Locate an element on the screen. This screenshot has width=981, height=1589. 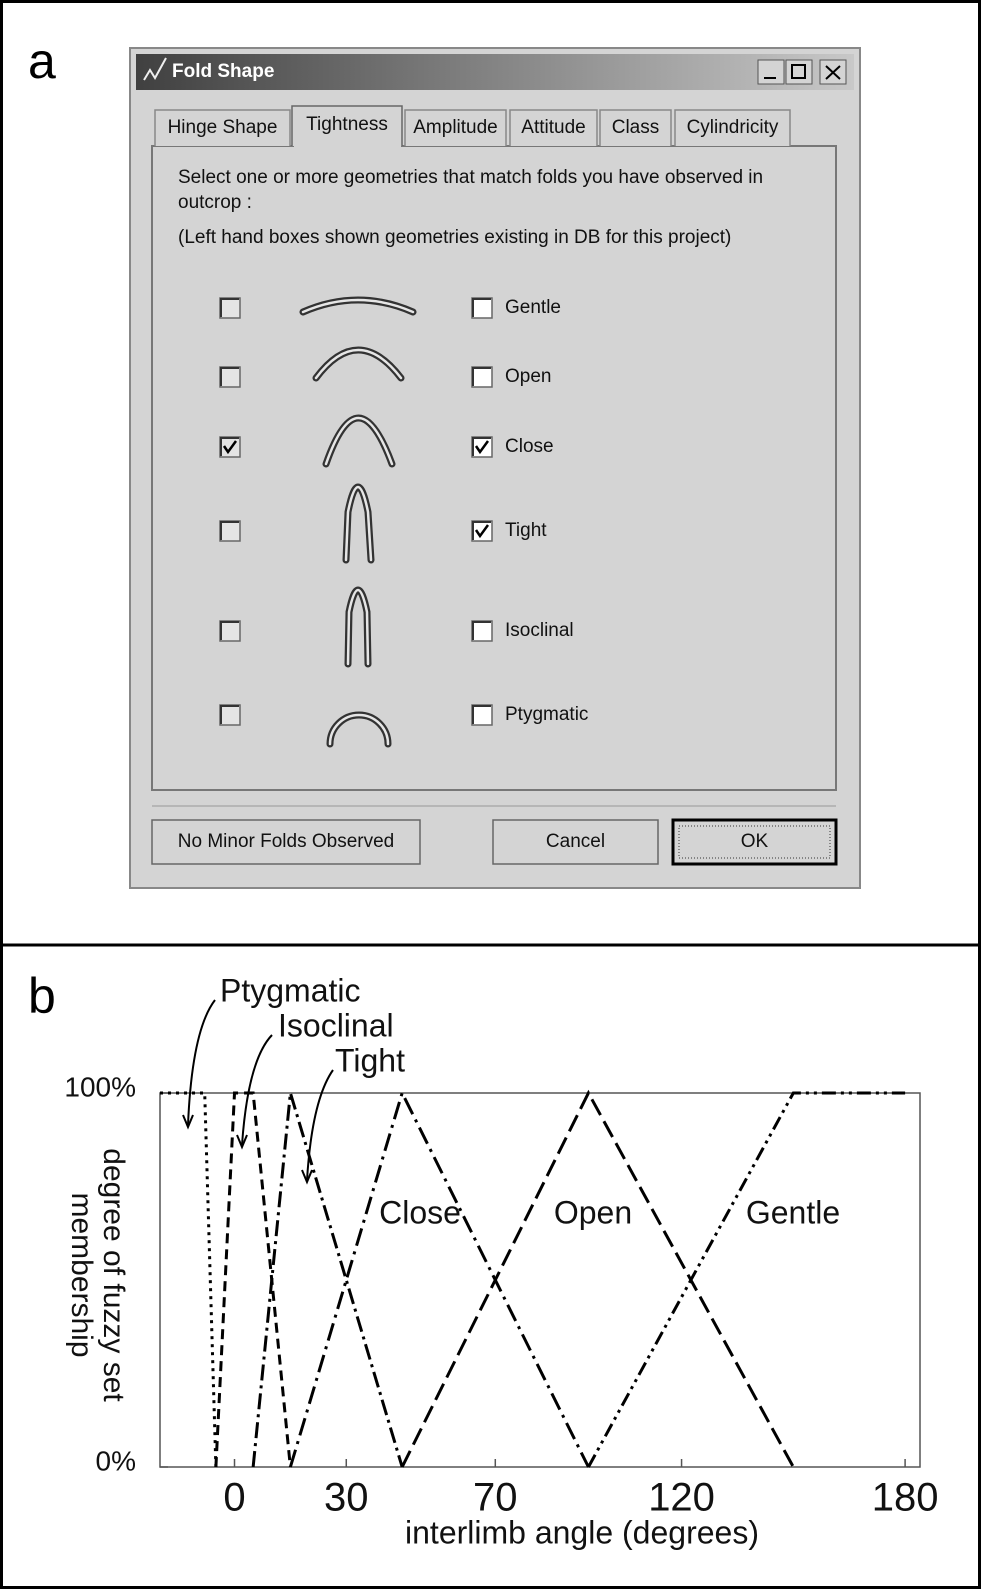
tab-label: Attitude is located at coordinates (553, 127).